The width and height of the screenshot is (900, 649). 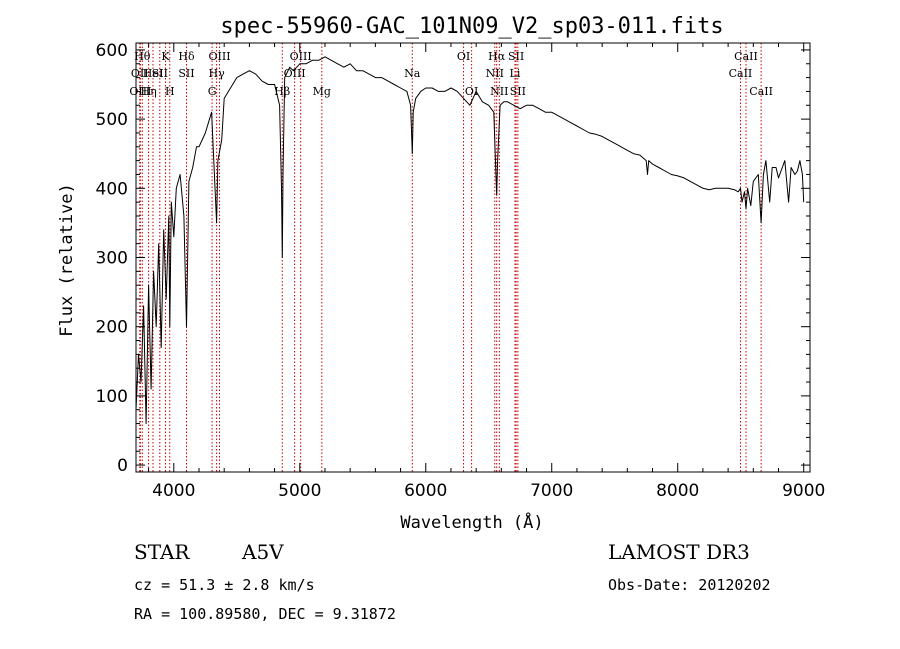 What do you see at coordinates (282, 91) in the screenshot?
I see `spectral-line-label: Hβ` at bounding box center [282, 91].